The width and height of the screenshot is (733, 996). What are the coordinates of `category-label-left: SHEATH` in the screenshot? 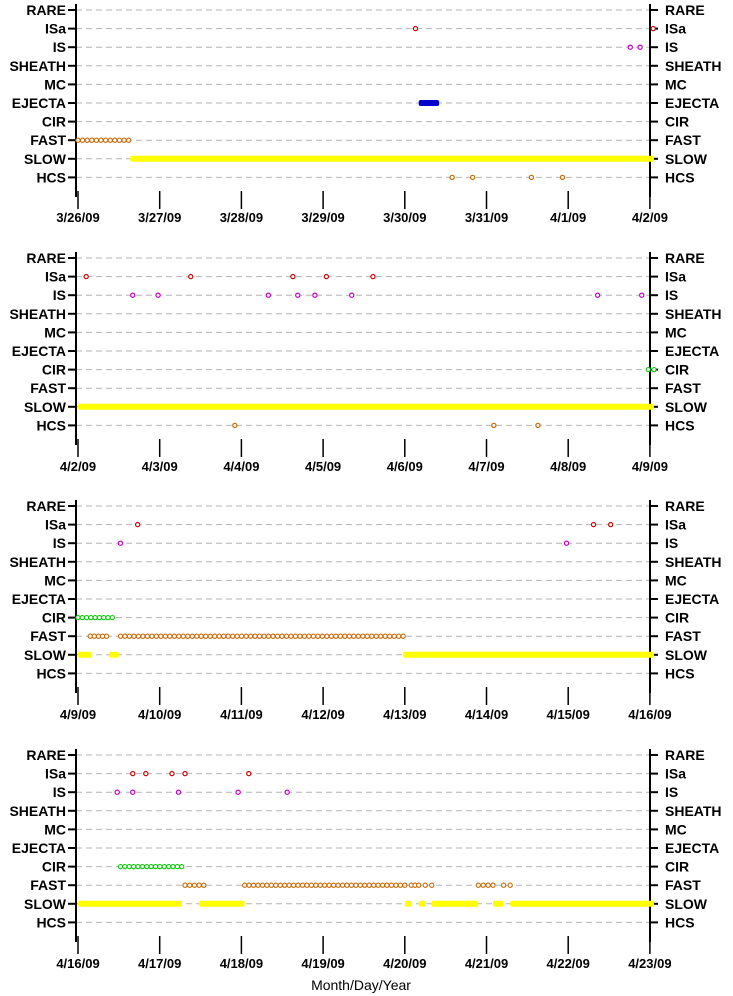 It's located at (37, 66).